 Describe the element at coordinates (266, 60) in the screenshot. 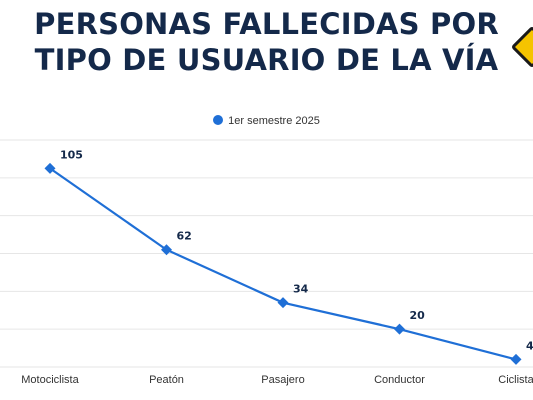

I see `chart-title-line-2: TIPO DE USUARIO DE LA VÍA` at that location.